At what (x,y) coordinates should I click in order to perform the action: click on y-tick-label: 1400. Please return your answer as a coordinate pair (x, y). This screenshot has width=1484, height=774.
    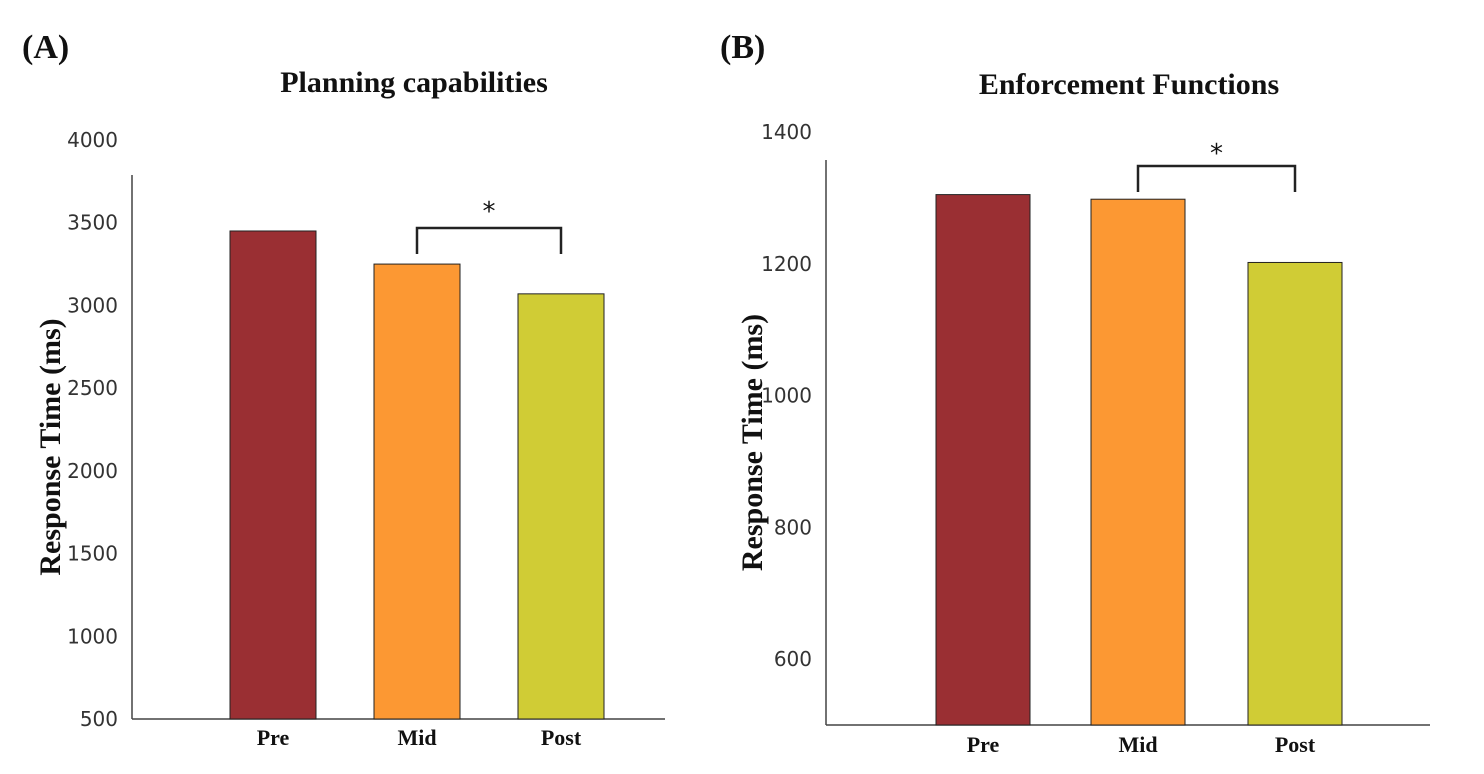
    Looking at the image, I should click on (786, 132).